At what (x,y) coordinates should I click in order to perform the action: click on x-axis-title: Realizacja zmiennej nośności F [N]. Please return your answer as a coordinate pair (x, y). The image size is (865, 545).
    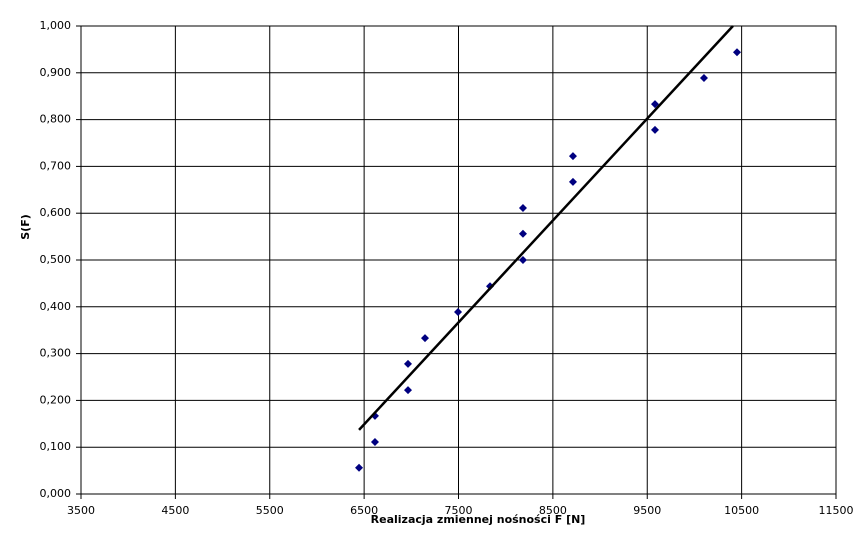
    Looking at the image, I should click on (478, 519).